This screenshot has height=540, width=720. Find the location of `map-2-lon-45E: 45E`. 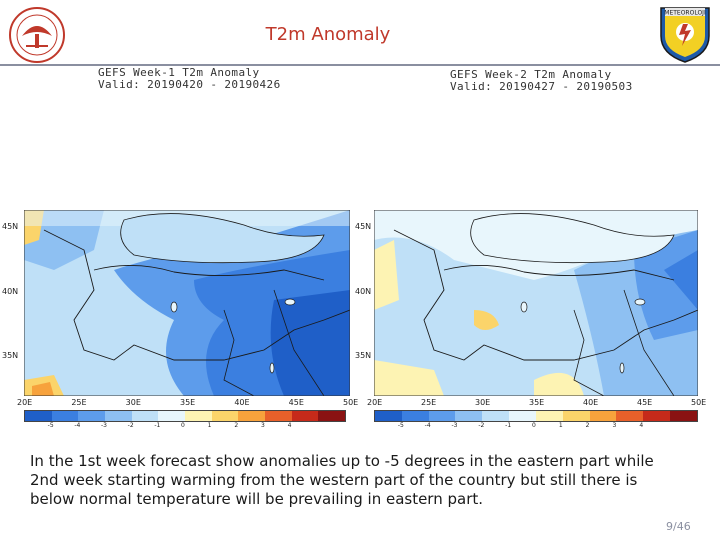

map-2-lon-45E: 45E is located at coordinates (645, 402).